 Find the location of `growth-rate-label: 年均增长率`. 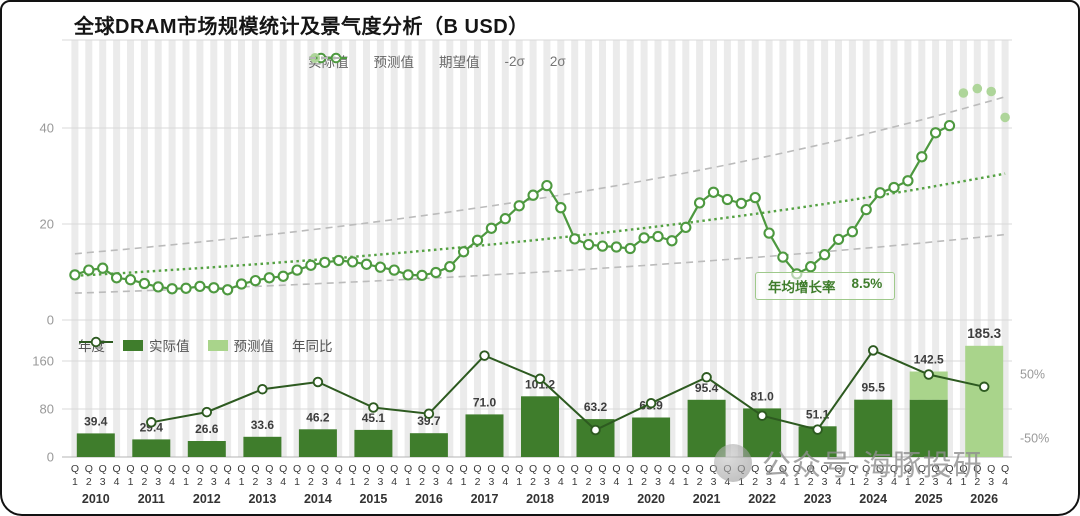

growth-rate-label: 年均增长率 is located at coordinates (802, 287).